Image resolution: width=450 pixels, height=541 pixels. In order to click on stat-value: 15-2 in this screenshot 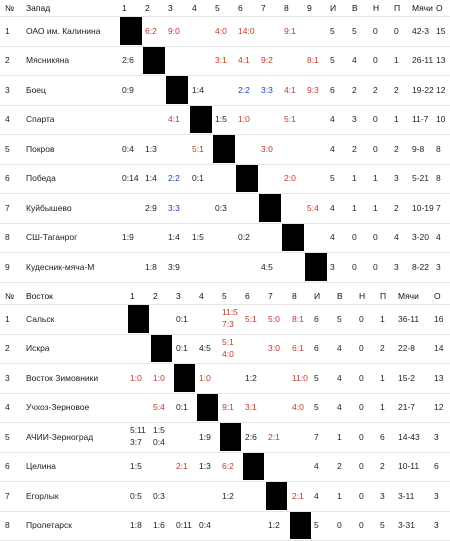, I will do `click(407, 377)`.